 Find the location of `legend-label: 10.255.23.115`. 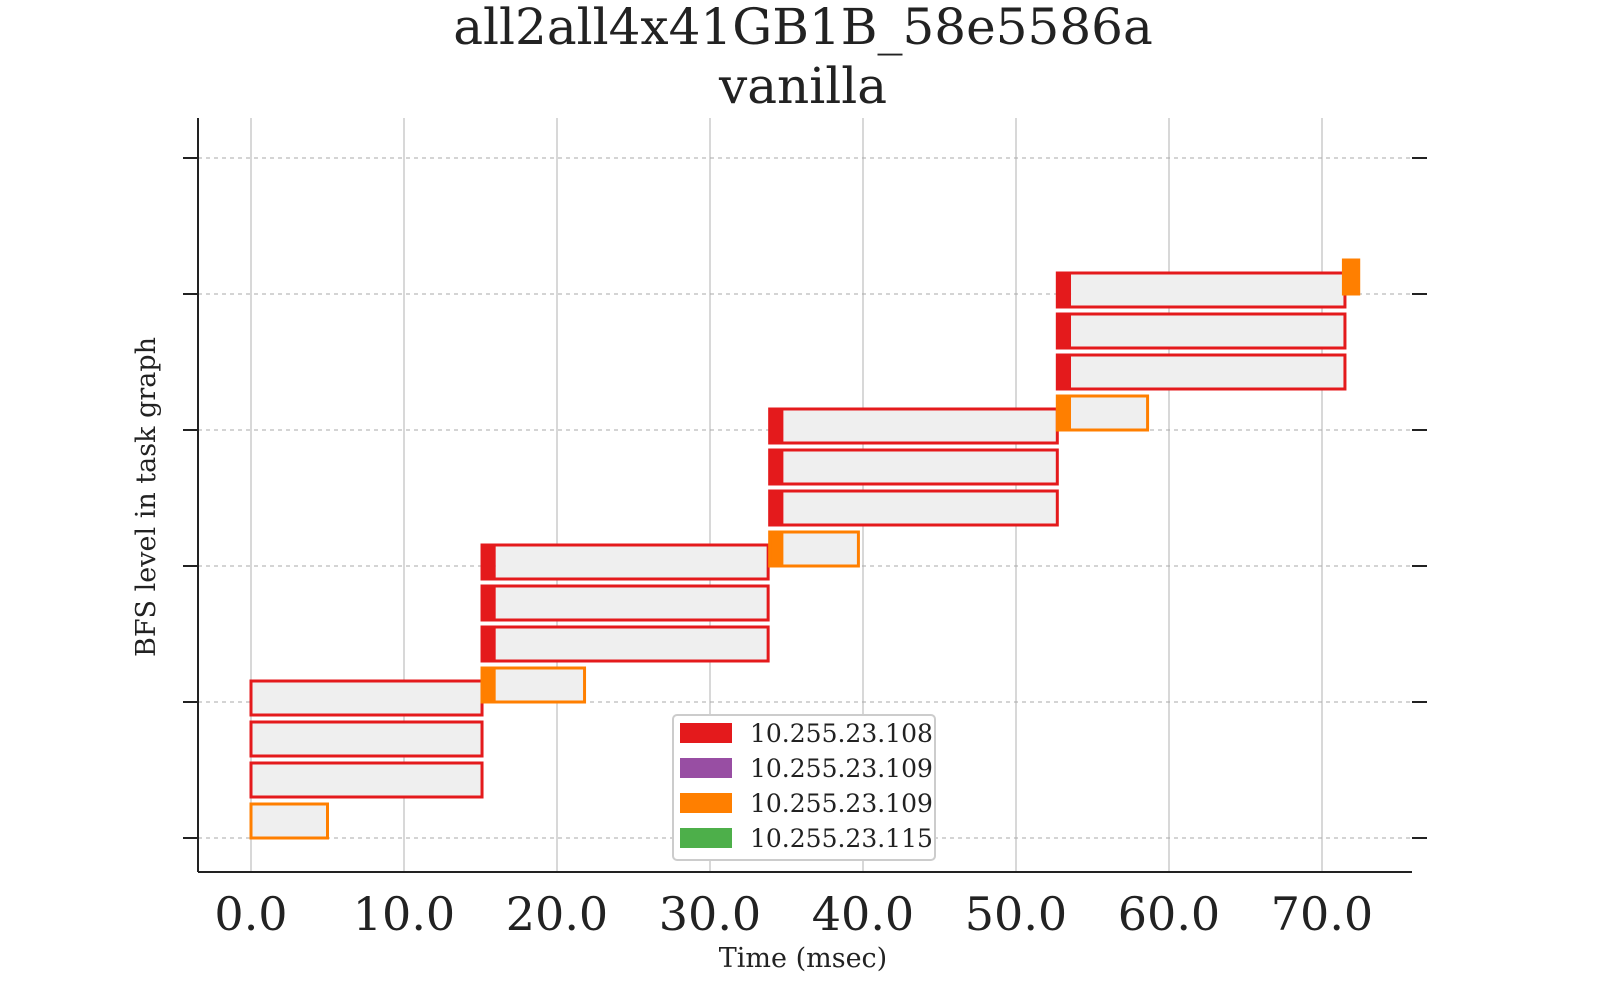

legend-label: 10.255.23.115 is located at coordinates (841, 838).